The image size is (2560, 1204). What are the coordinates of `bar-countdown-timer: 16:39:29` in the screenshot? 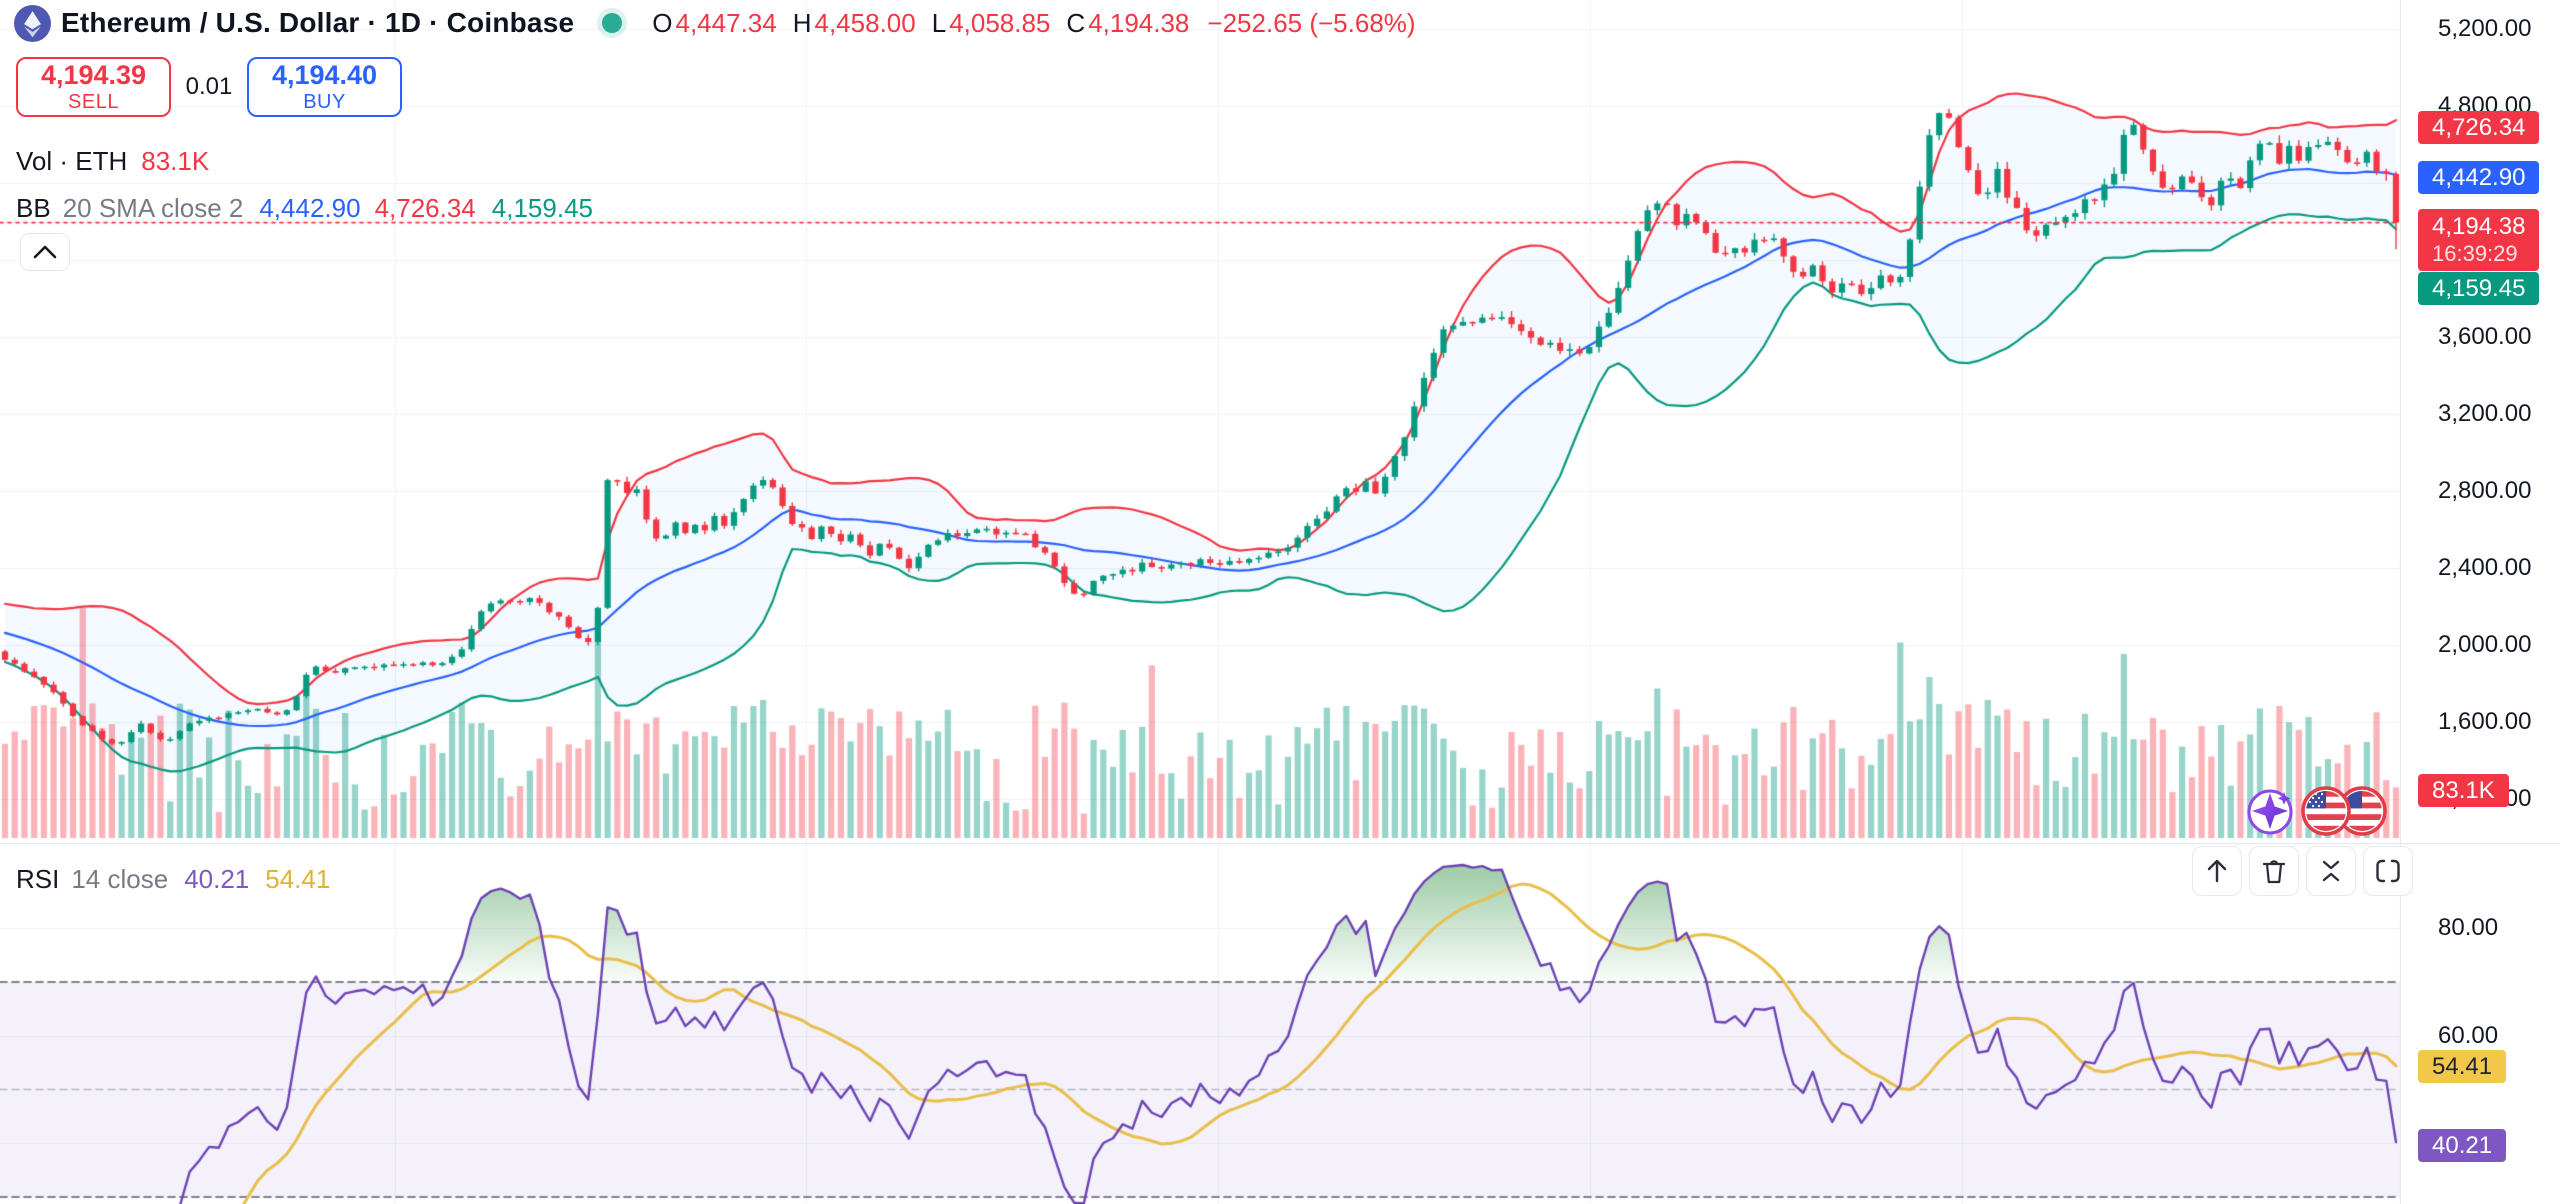 It's located at (2475, 253).